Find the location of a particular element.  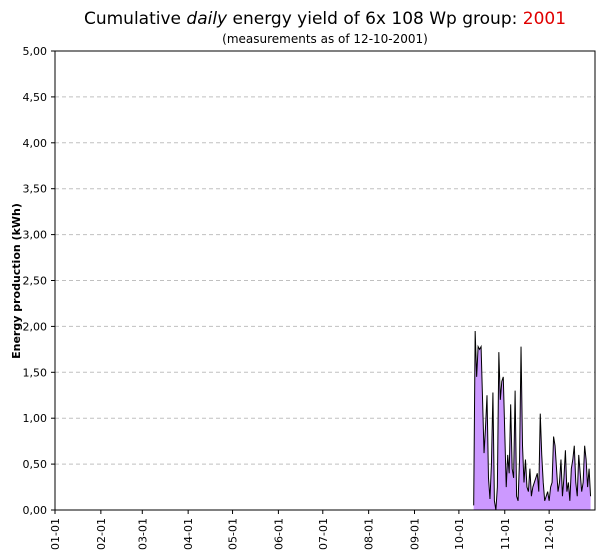

y-tick-label: 1,00 is located at coordinates (35, 418).